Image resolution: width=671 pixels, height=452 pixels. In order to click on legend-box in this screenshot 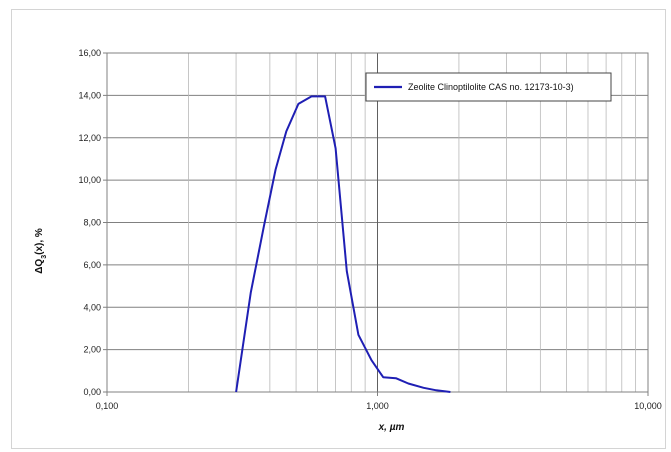, I will do `click(488, 87)`.